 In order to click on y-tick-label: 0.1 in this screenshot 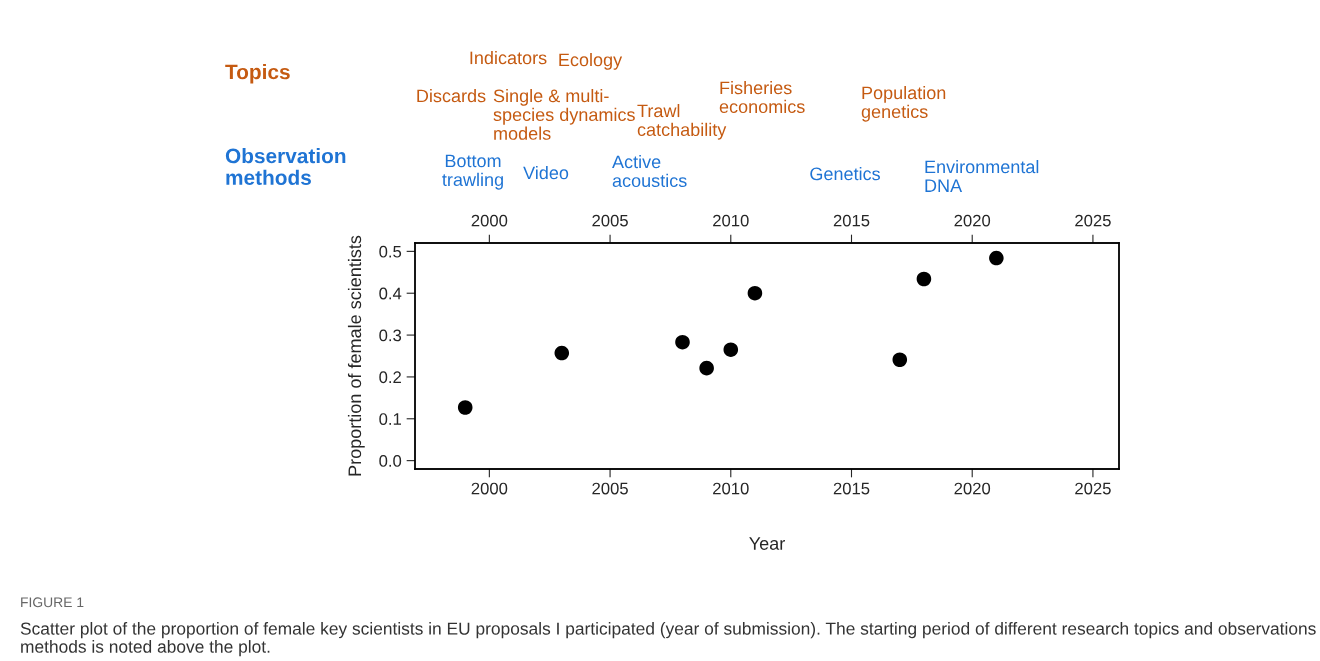, I will do `click(390, 419)`.